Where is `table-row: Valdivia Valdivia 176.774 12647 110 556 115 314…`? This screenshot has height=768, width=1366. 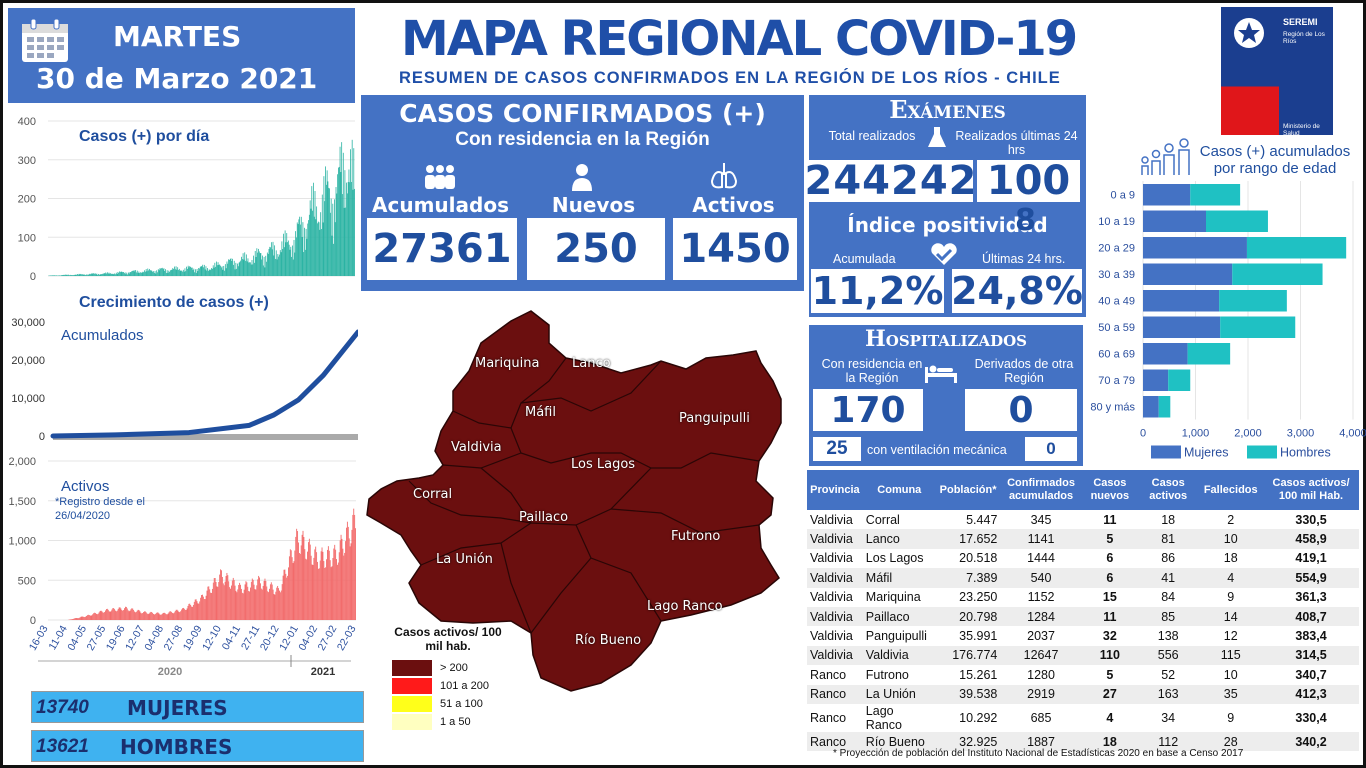
table-row: Valdivia Valdivia 176.774 12647 110 556 115 314… is located at coordinates (1083, 655).